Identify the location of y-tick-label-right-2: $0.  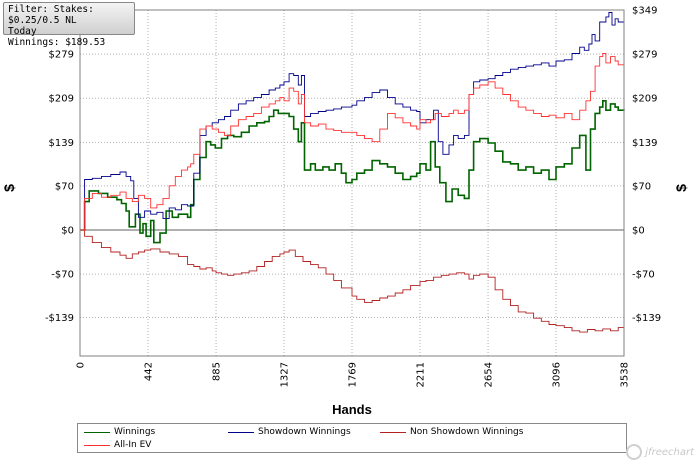
(638, 230).